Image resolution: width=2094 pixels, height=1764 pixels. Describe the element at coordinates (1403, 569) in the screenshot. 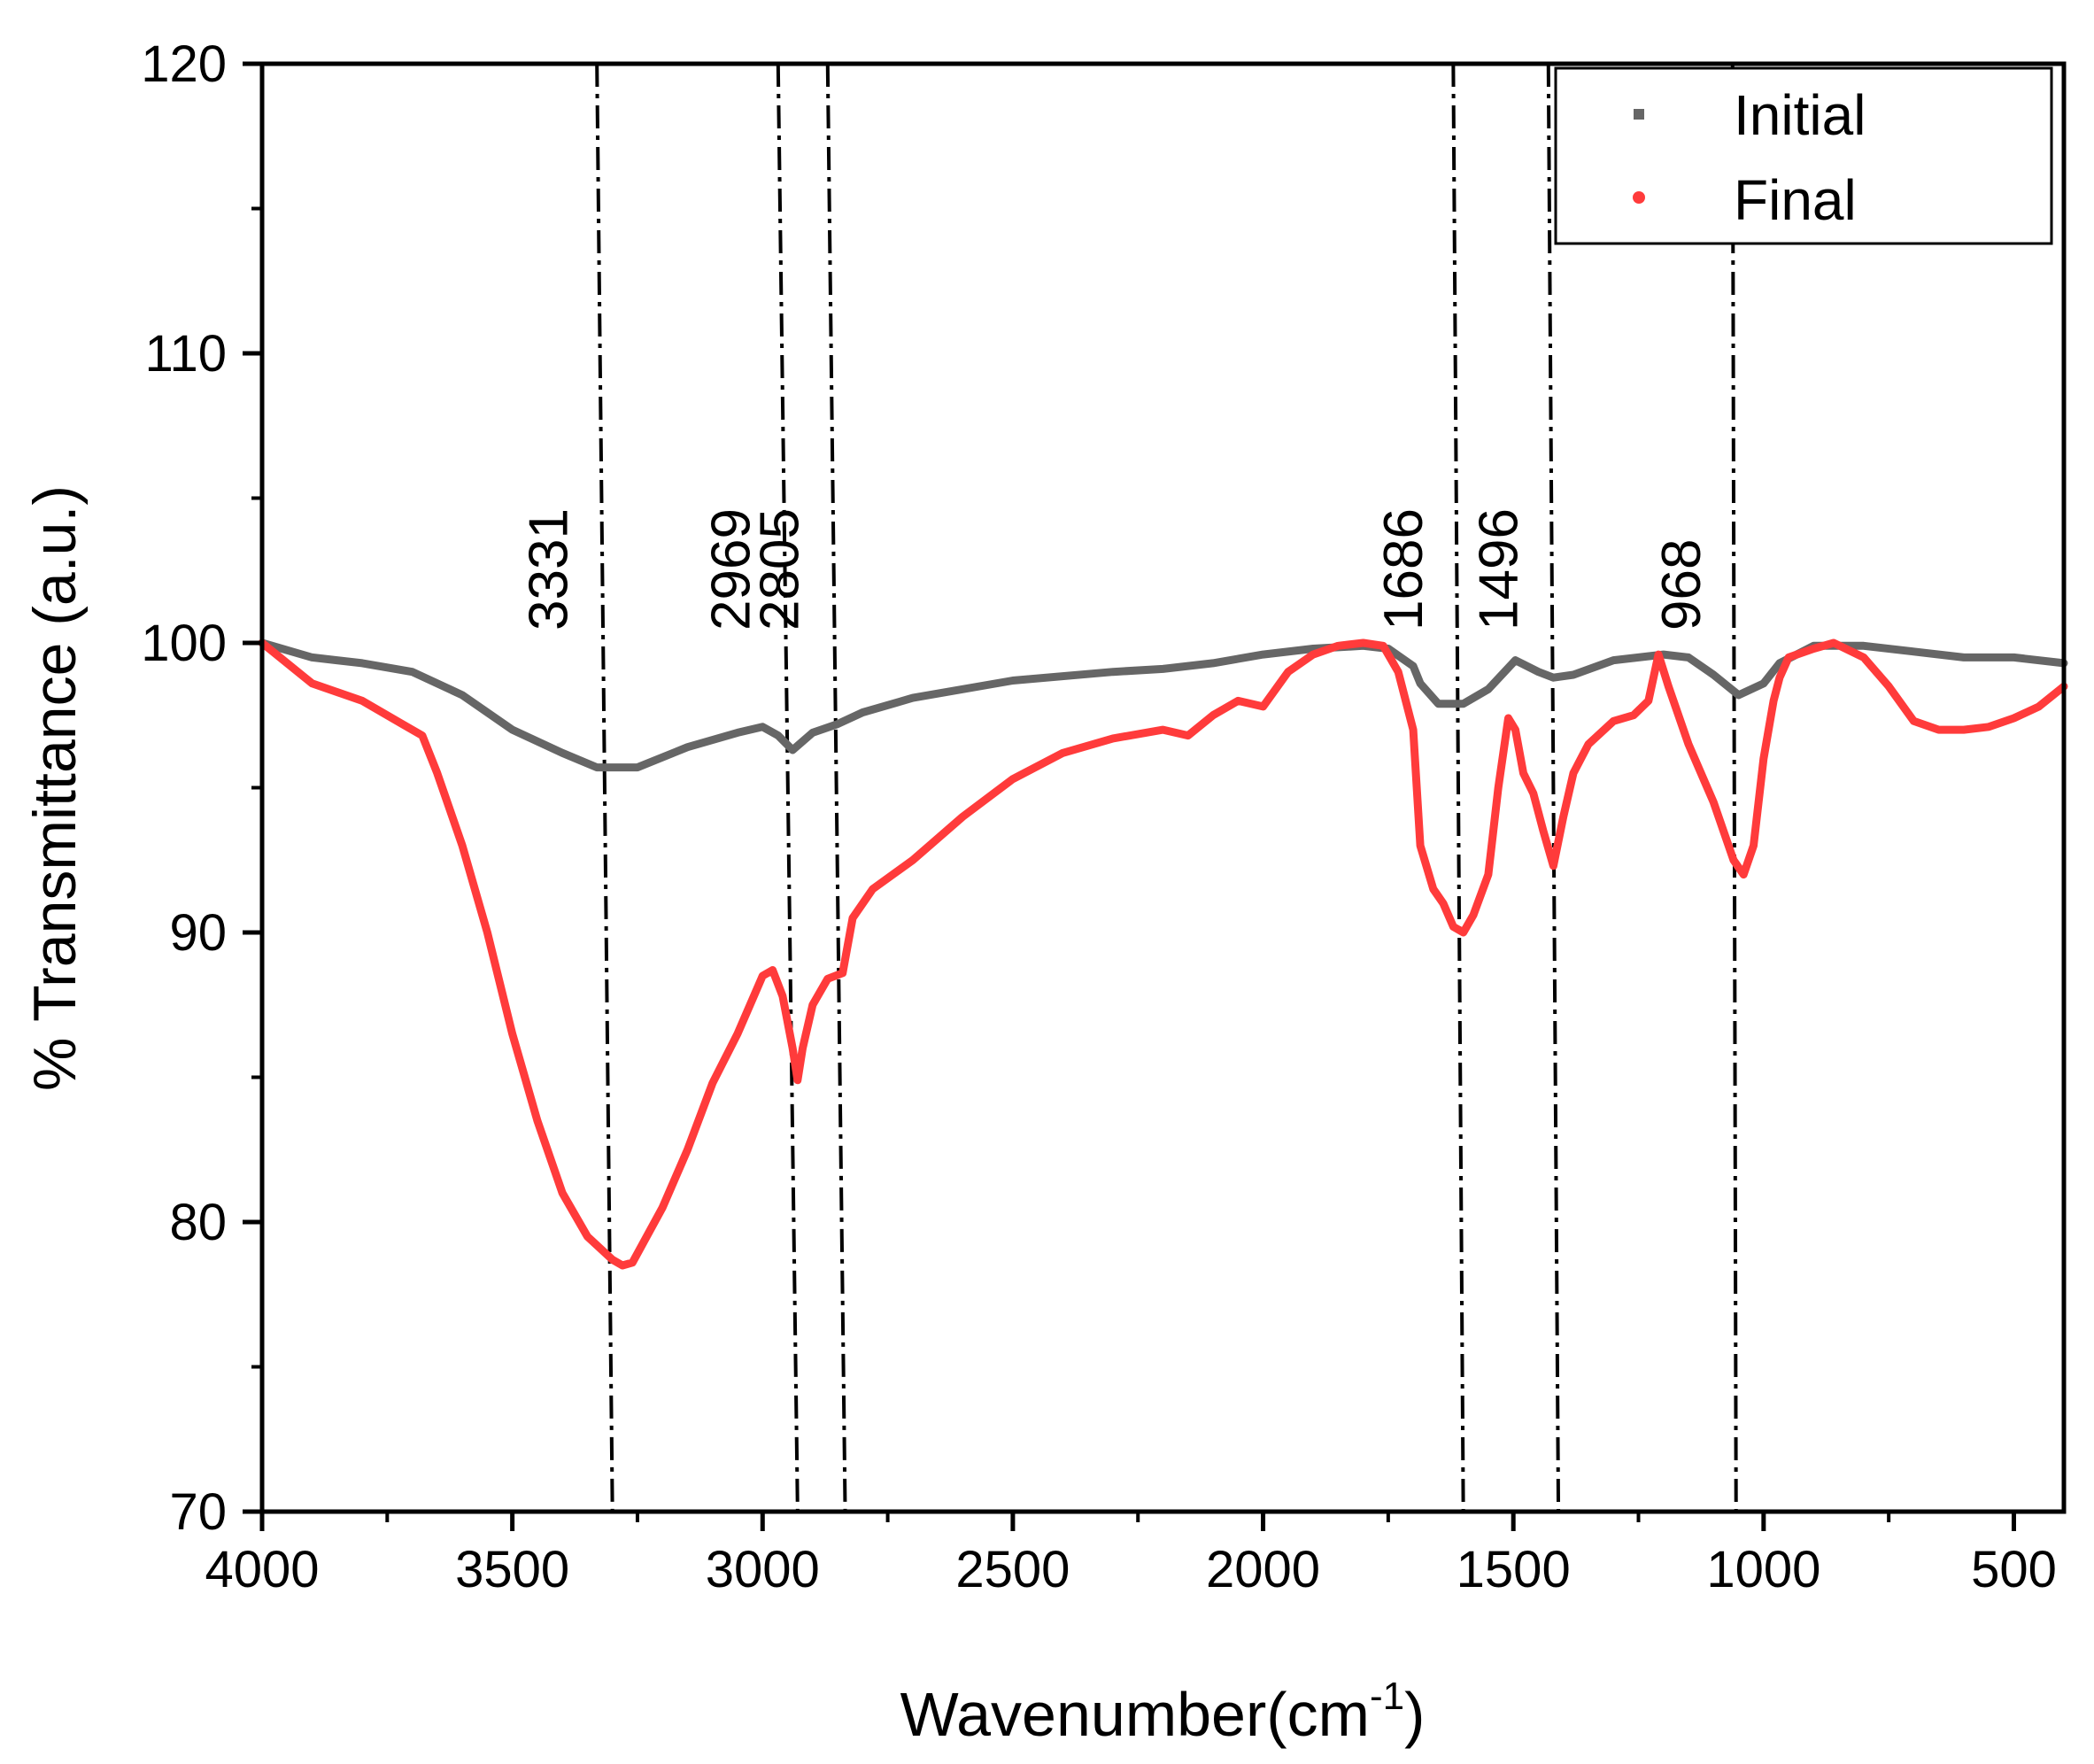

I see `annotation-label-1686: 1686` at that location.